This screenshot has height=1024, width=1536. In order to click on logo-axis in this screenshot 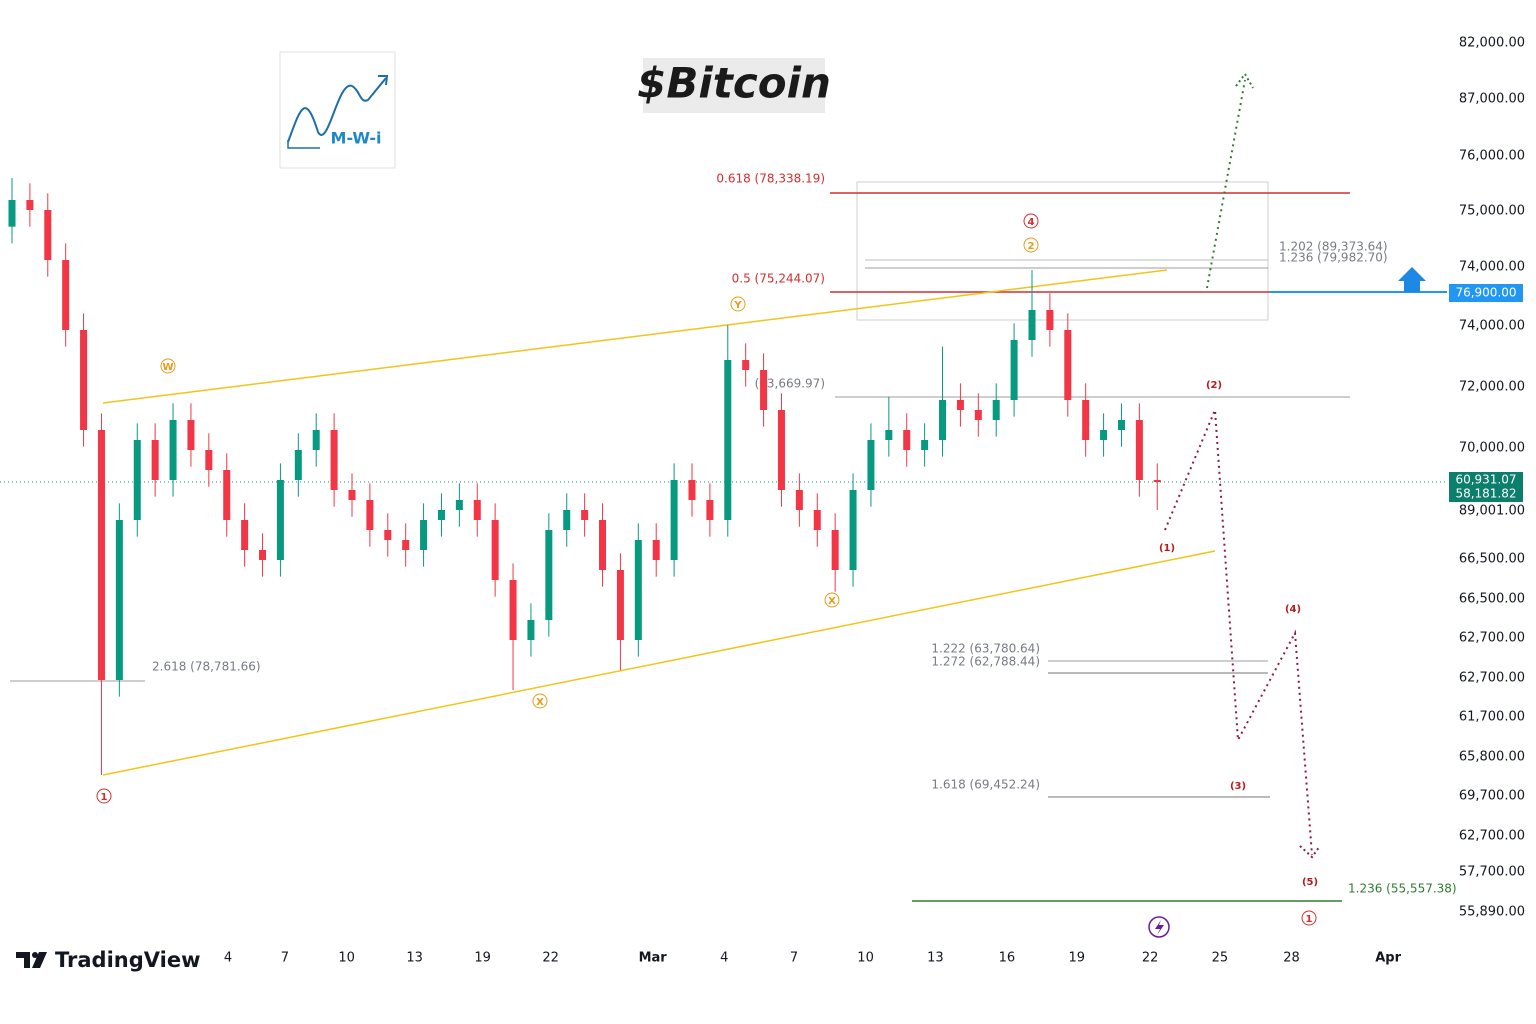, I will do `click(303, 144)`.